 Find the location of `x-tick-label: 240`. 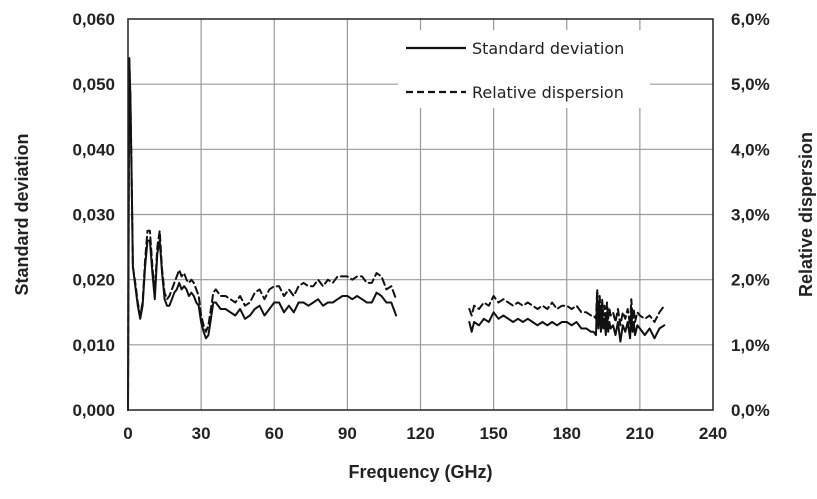

x-tick-label: 240 is located at coordinates (713, 433).